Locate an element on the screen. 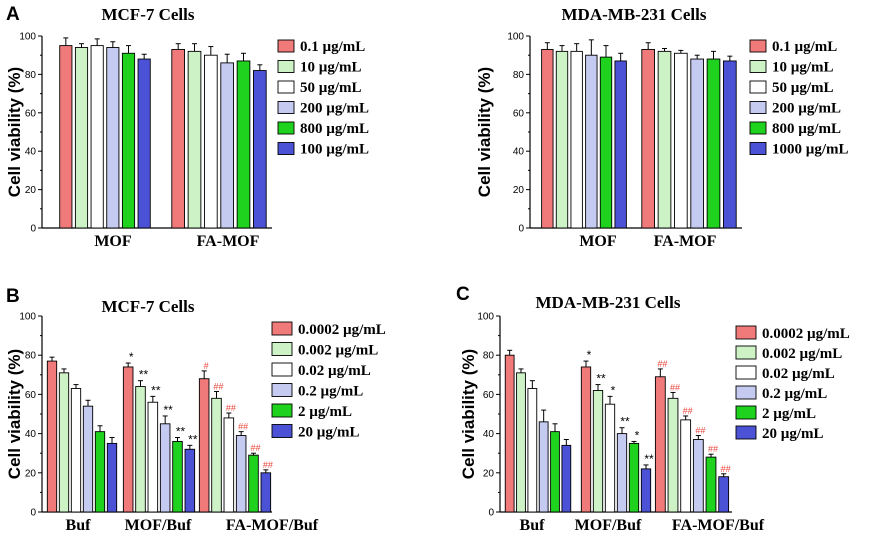 The height and width of the screenshot is (536, 886). chart-title: MCF-7 Cells is located at coordinates (147, 306).